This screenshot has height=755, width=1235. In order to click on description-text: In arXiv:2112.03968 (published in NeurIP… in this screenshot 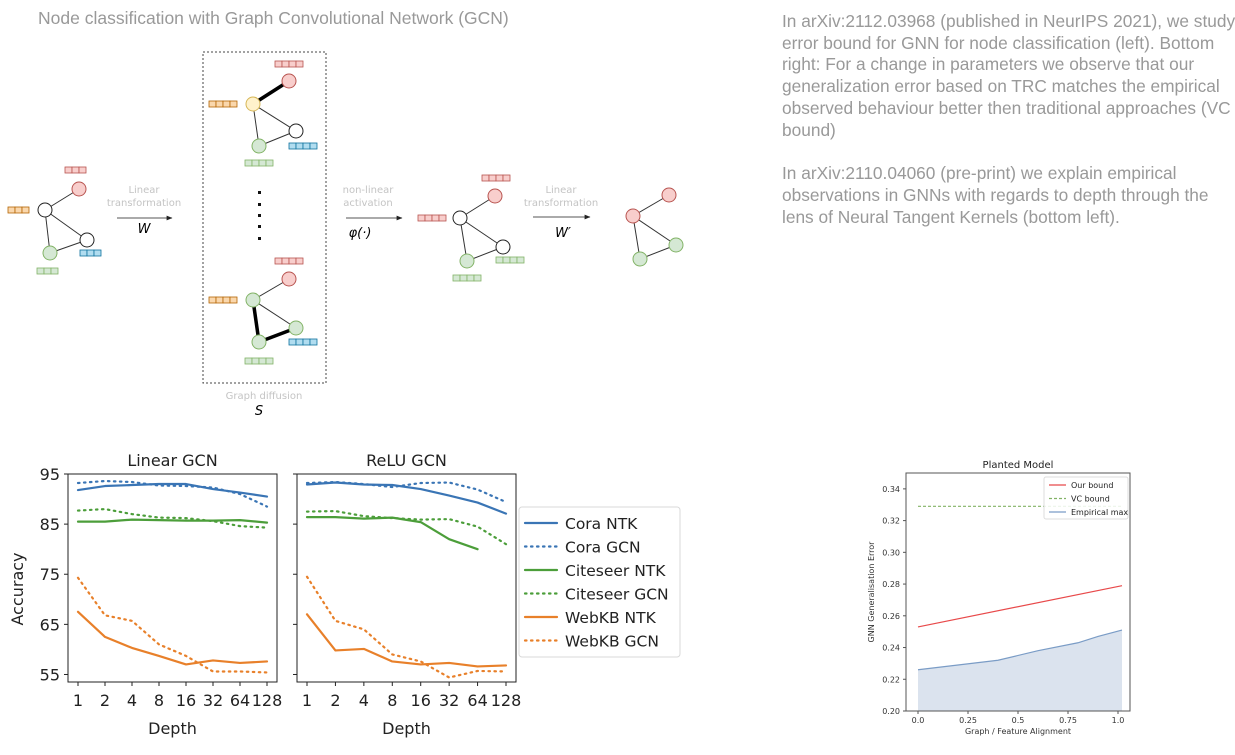, I will do `click(1008, 130)`.